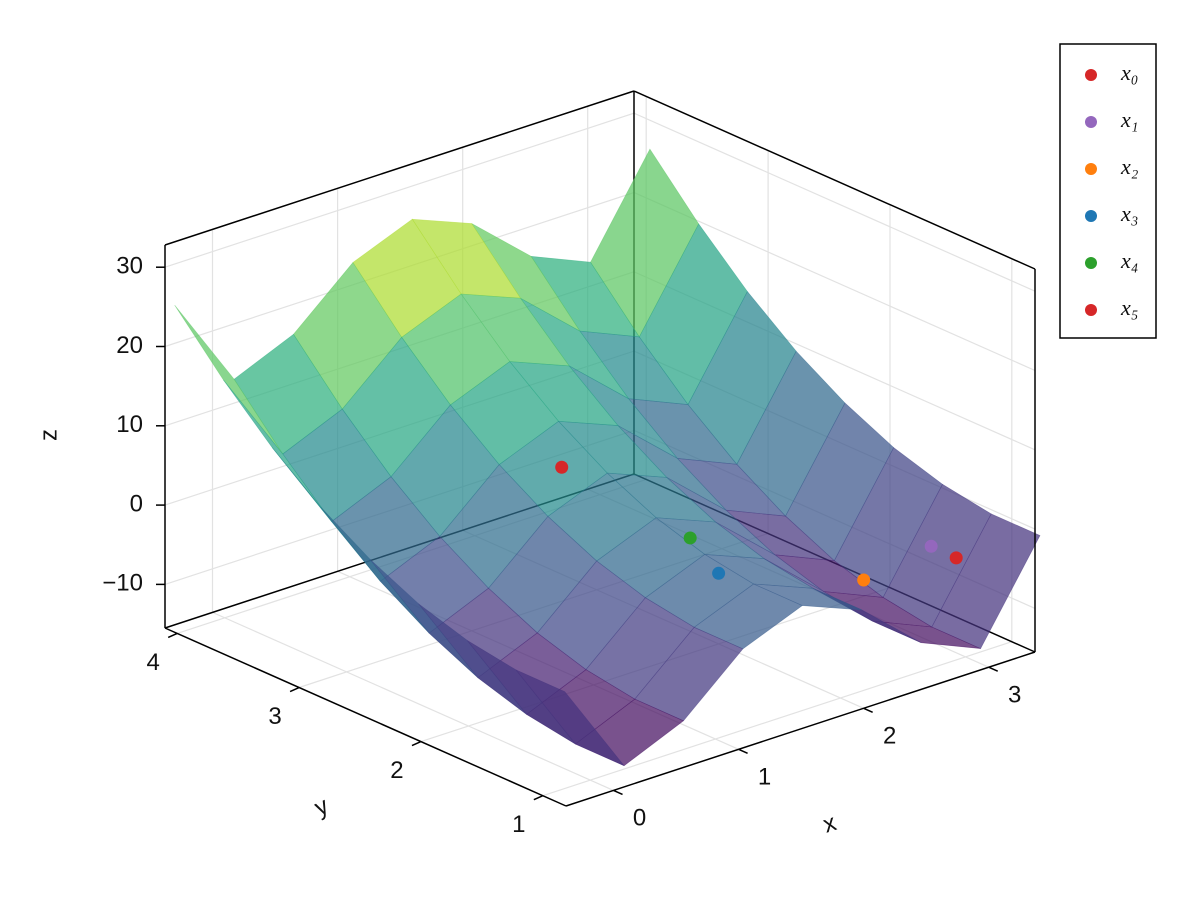 This screenshot has width=1200, height=900. What do you see at coordinates (1129, 72) in the screenshot?
I see `legend-label: x₀` at bounding box center [1129, 72].